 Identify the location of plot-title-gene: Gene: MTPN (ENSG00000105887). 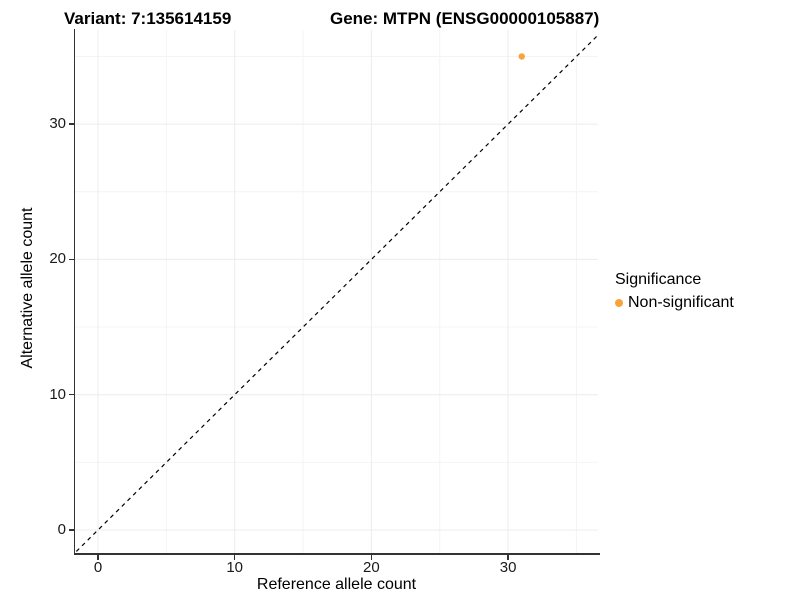
(465, 18).